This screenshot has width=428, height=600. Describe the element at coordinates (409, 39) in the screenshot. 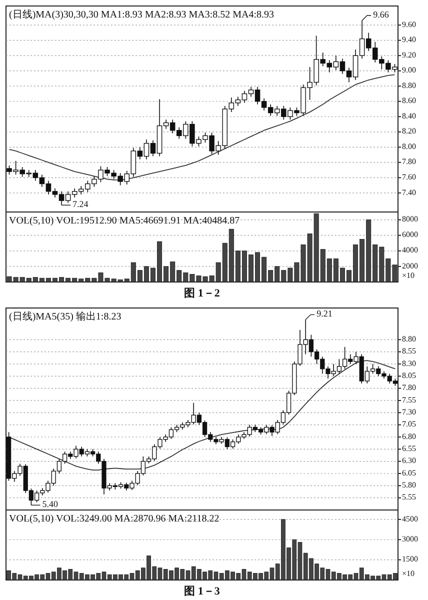

I see `y-tick-label: 9.40` at that location.